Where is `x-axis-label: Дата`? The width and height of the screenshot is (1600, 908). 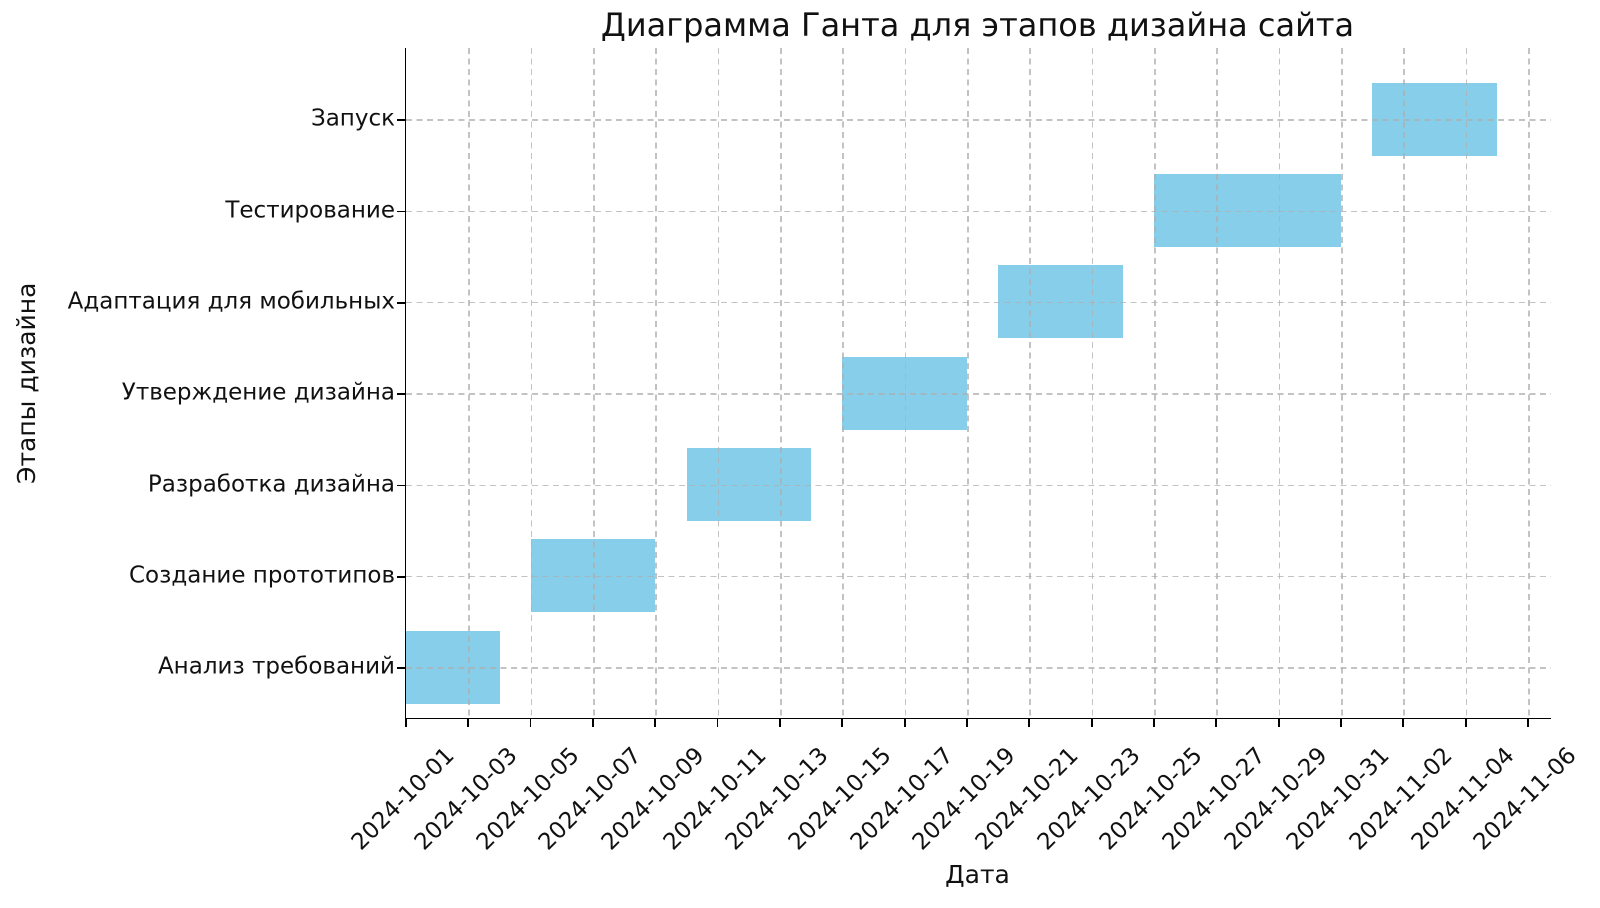 x-axis-label: Дата is located at coordinates (977, 874).